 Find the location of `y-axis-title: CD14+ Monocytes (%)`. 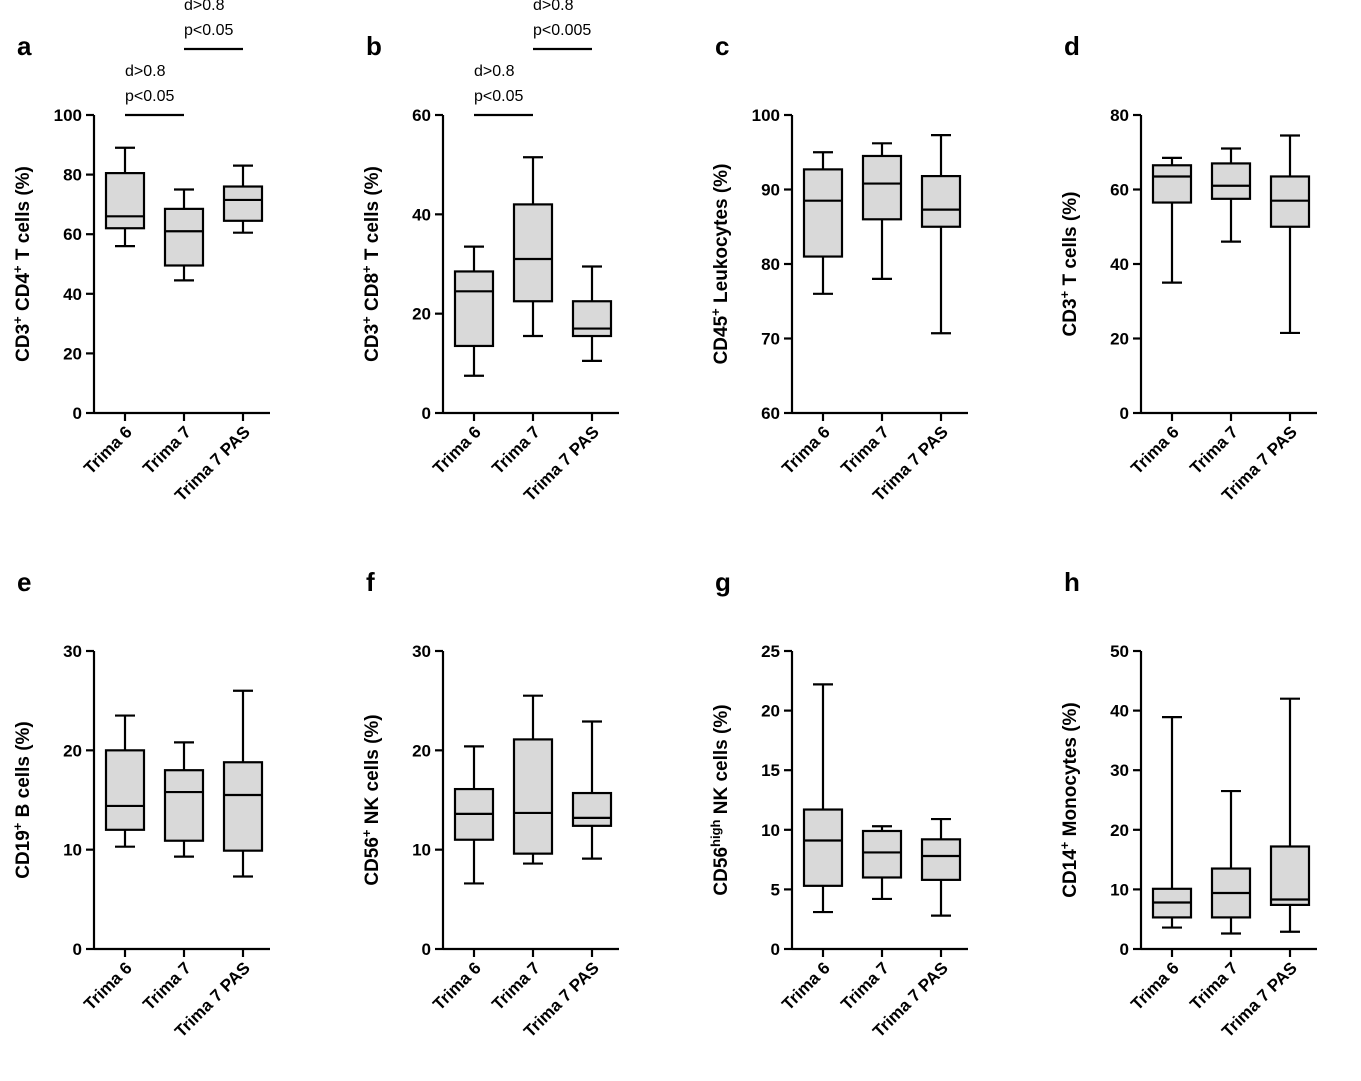

y-axis-title: CD14+ Monocytes (%) is located at coordinates (1069, 800).